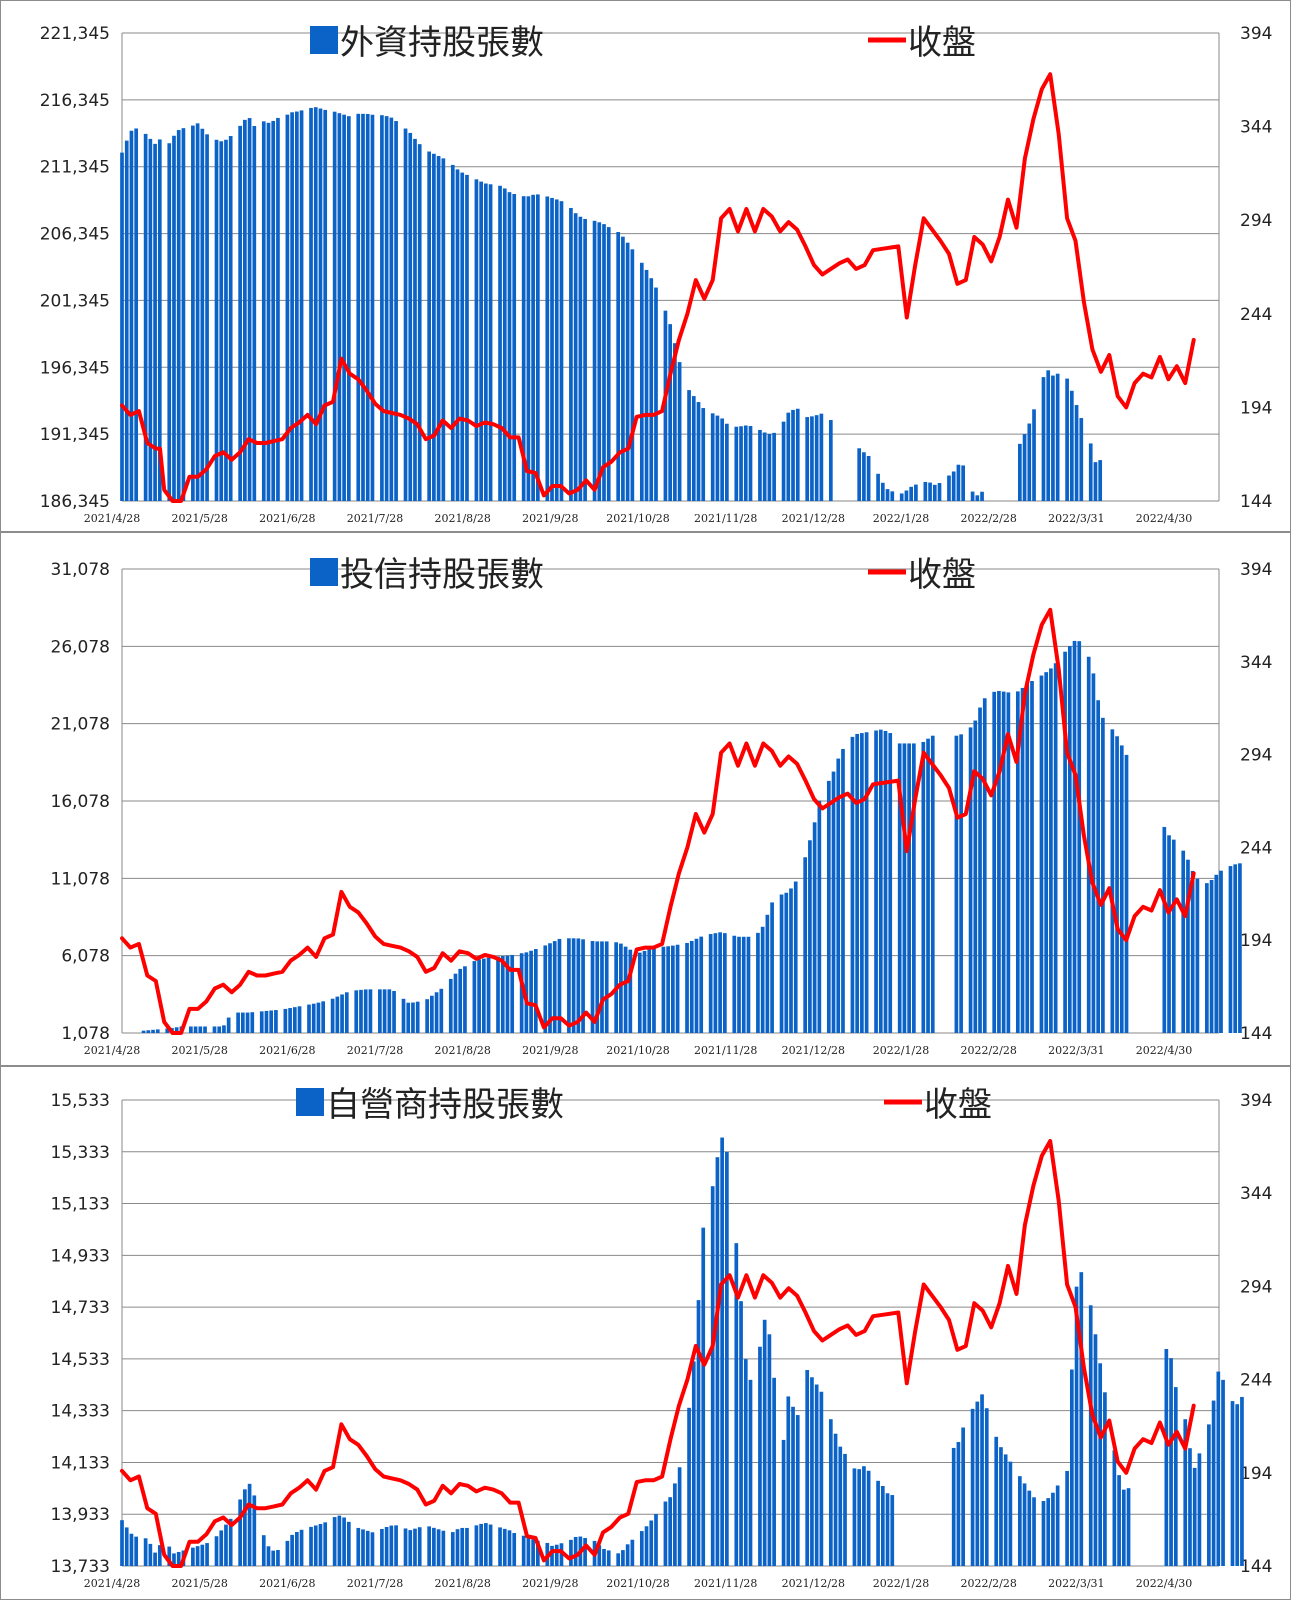 The image size is (1291, 1600). I want to click on left-tick-label: 196,345, so click(75, 368).